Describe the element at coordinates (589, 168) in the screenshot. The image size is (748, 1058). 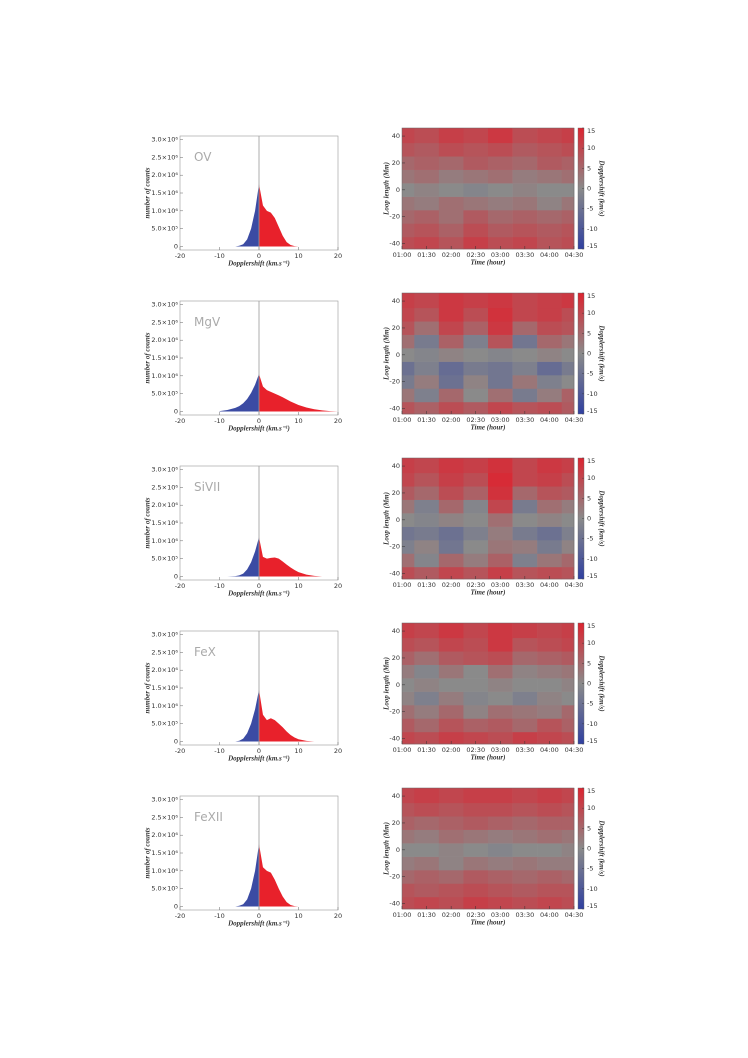
I see `colorbar-tick-label: 5` at that location.